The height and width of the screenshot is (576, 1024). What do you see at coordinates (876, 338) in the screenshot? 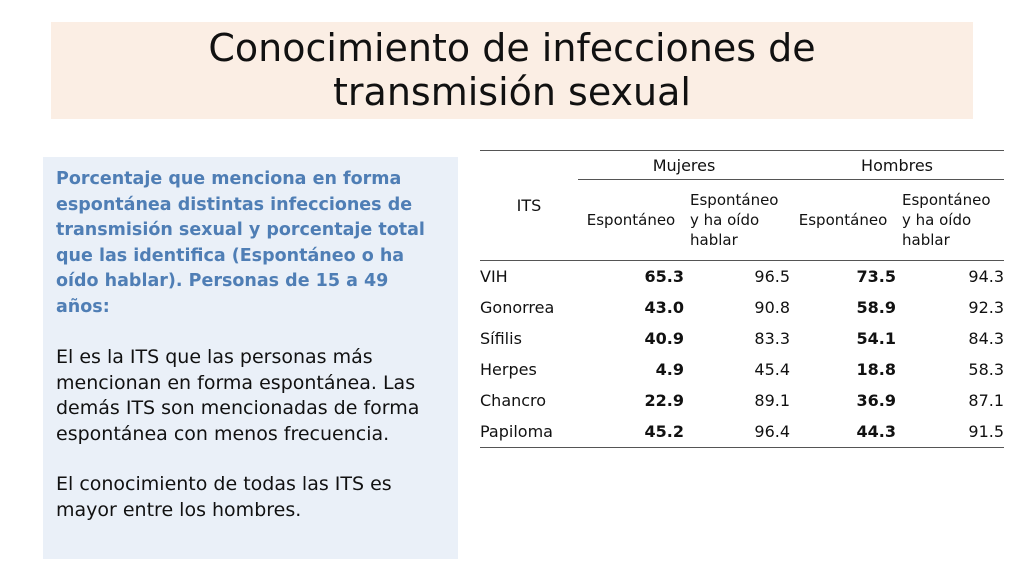
I see `cell-men-spontaneous: 54.1` at bounding box center [876, 338].